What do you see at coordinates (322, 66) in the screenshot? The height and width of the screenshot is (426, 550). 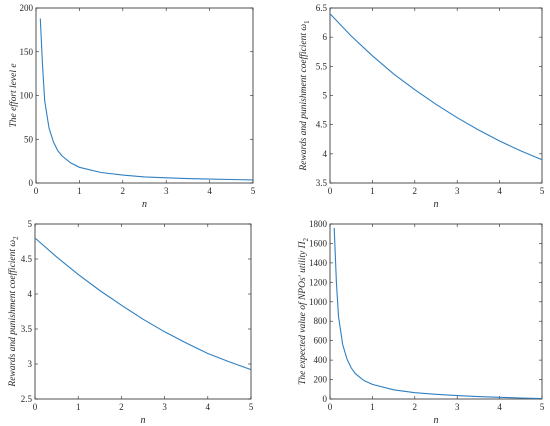 I see `y-tick-label: 5.5` at bounding box center [322, 66].